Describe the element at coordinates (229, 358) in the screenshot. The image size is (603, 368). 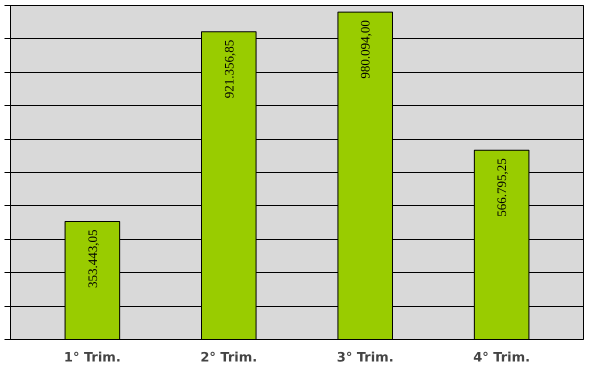
I see `x-tick-label: 2° Trim.` at that location.